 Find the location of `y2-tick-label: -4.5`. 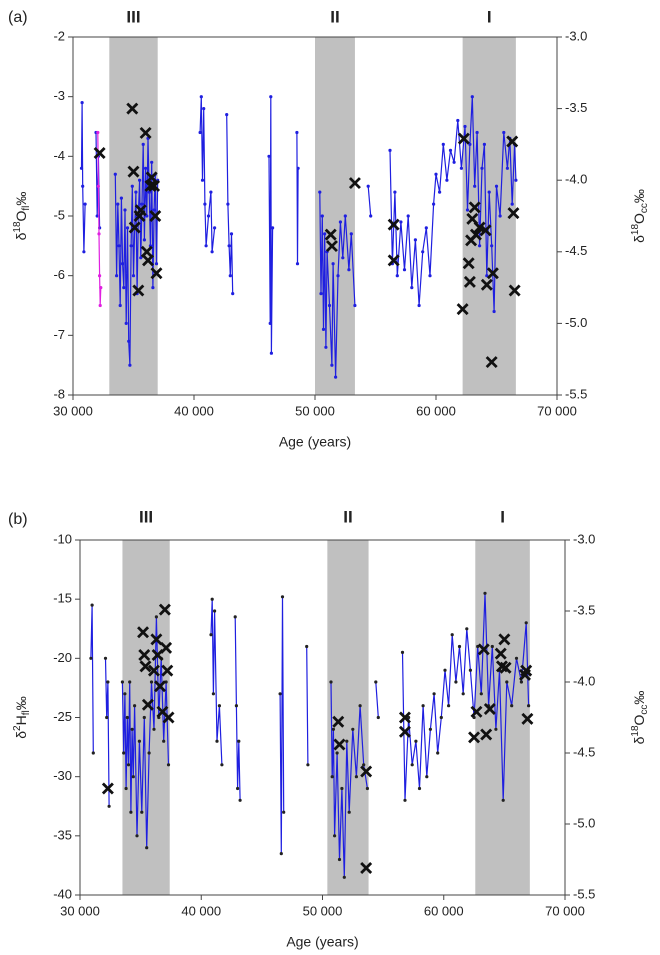

y2-tick-label: -4.5 is located at coordinates (584, 751).